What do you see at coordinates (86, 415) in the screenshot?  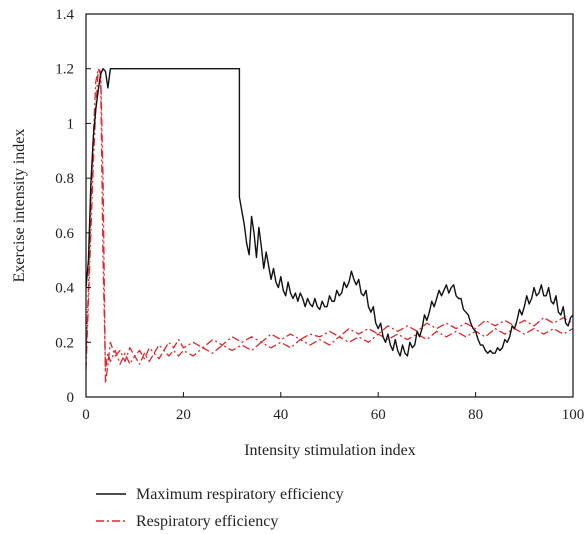 I see `x-tick-label: 0` at bounding box center [86, 415].